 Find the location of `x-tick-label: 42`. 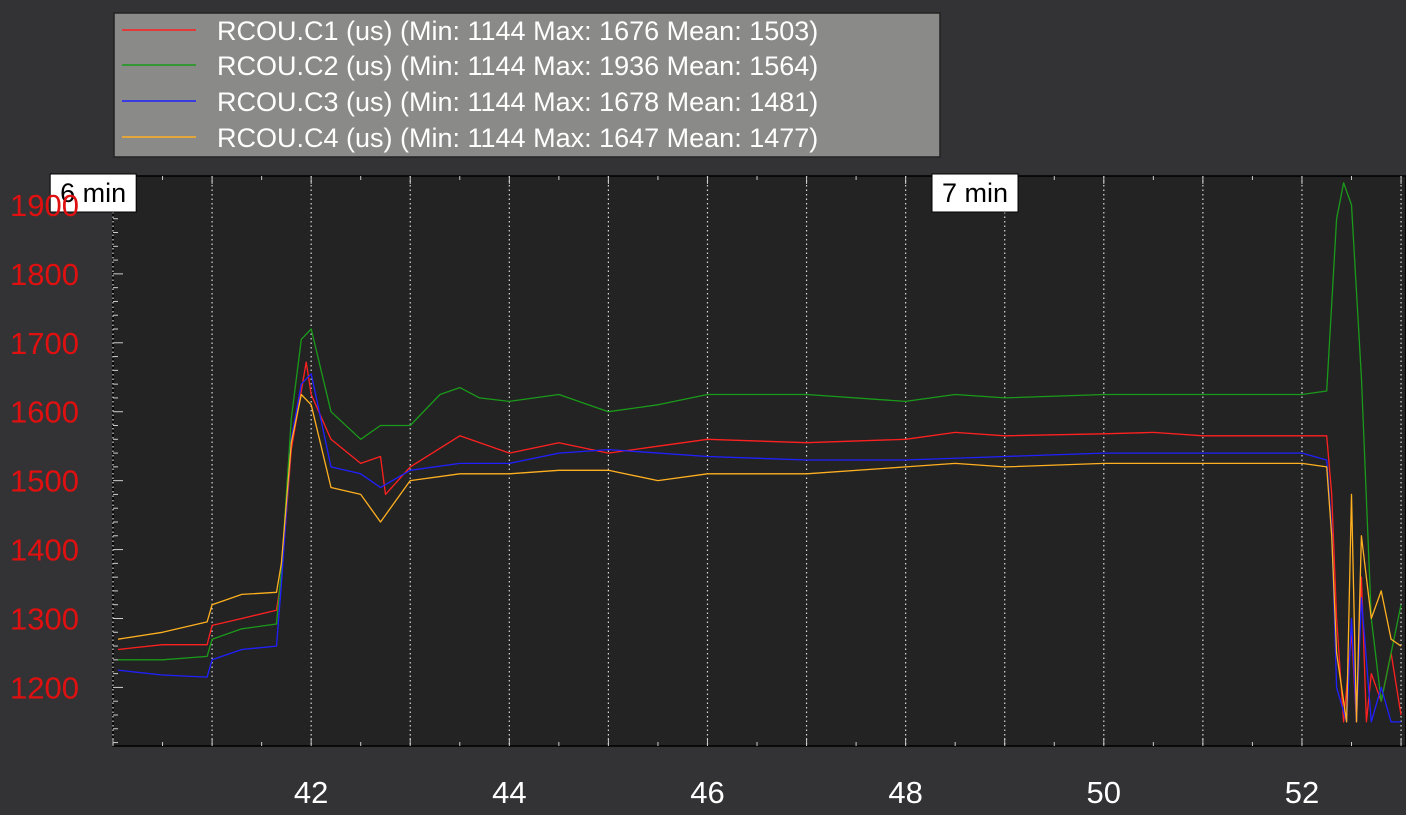

x-tick-label: 42 is located at coordinates (311, 792).